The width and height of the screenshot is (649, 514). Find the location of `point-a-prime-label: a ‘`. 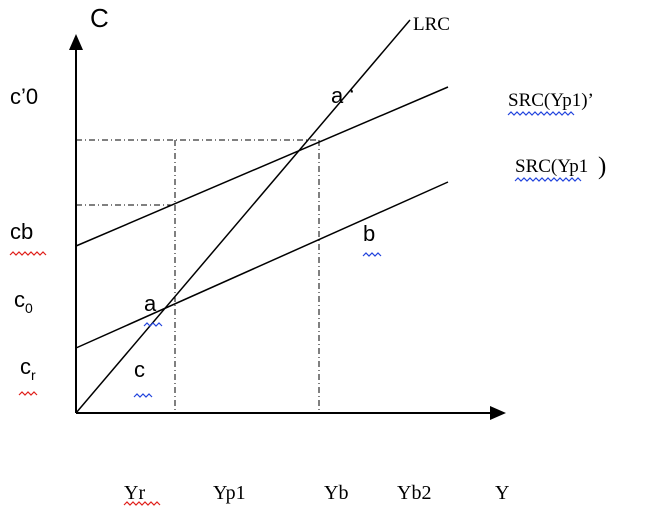

point-a-prime-label: a ‘ is located at coordinates (342, 95).